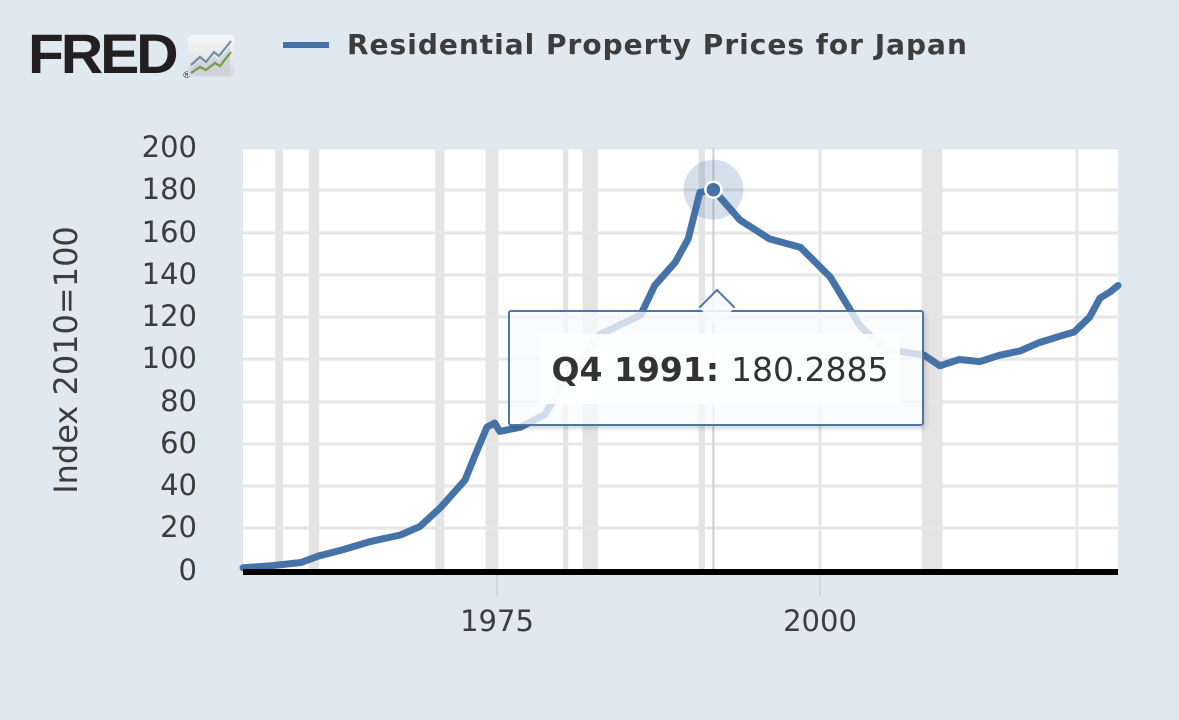 Image resolution: width=1179 pixels, height=720 pixels. Describe the element at coordinates (169, 147) in the screenshot. I see `y-tick: 200` at that location.